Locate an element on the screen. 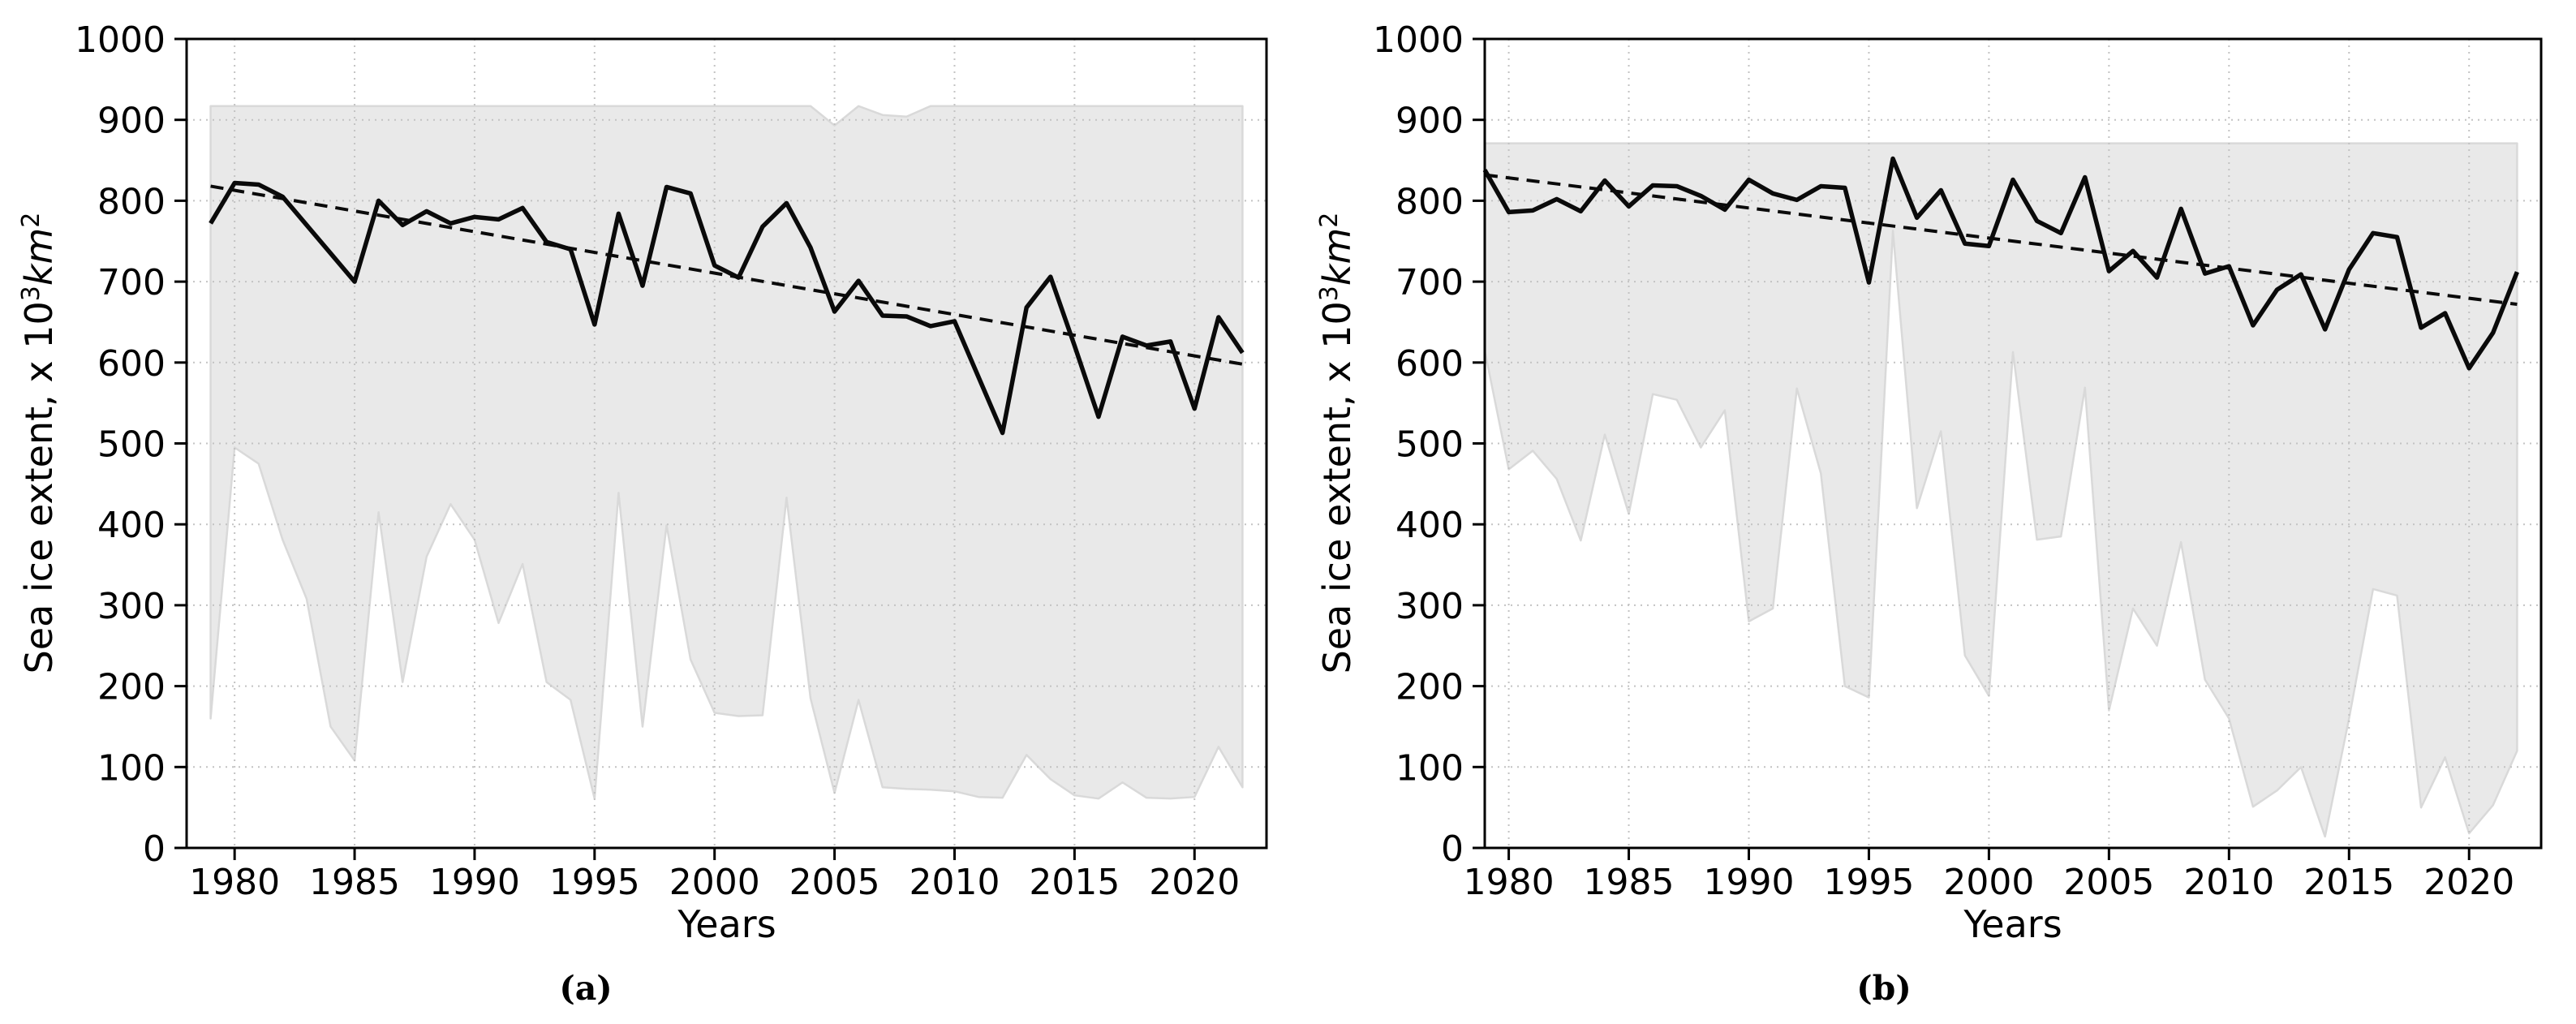 The width and height of the screenshot is (2576, 1024). y-axis-label-a: Sea ice extent, x 103km2 is located at coordinates (39, 443).